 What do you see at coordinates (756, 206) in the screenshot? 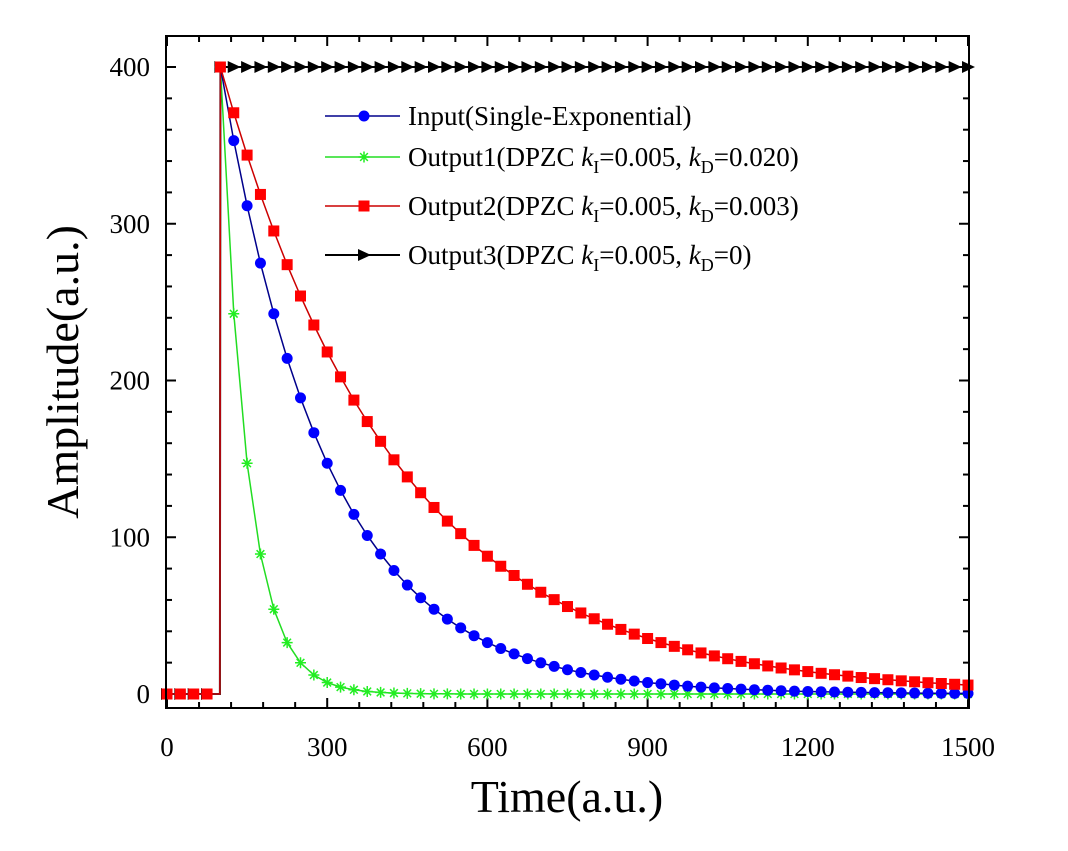
I see `legend-text-part: =0.003)` at bounding box center [756, 206].